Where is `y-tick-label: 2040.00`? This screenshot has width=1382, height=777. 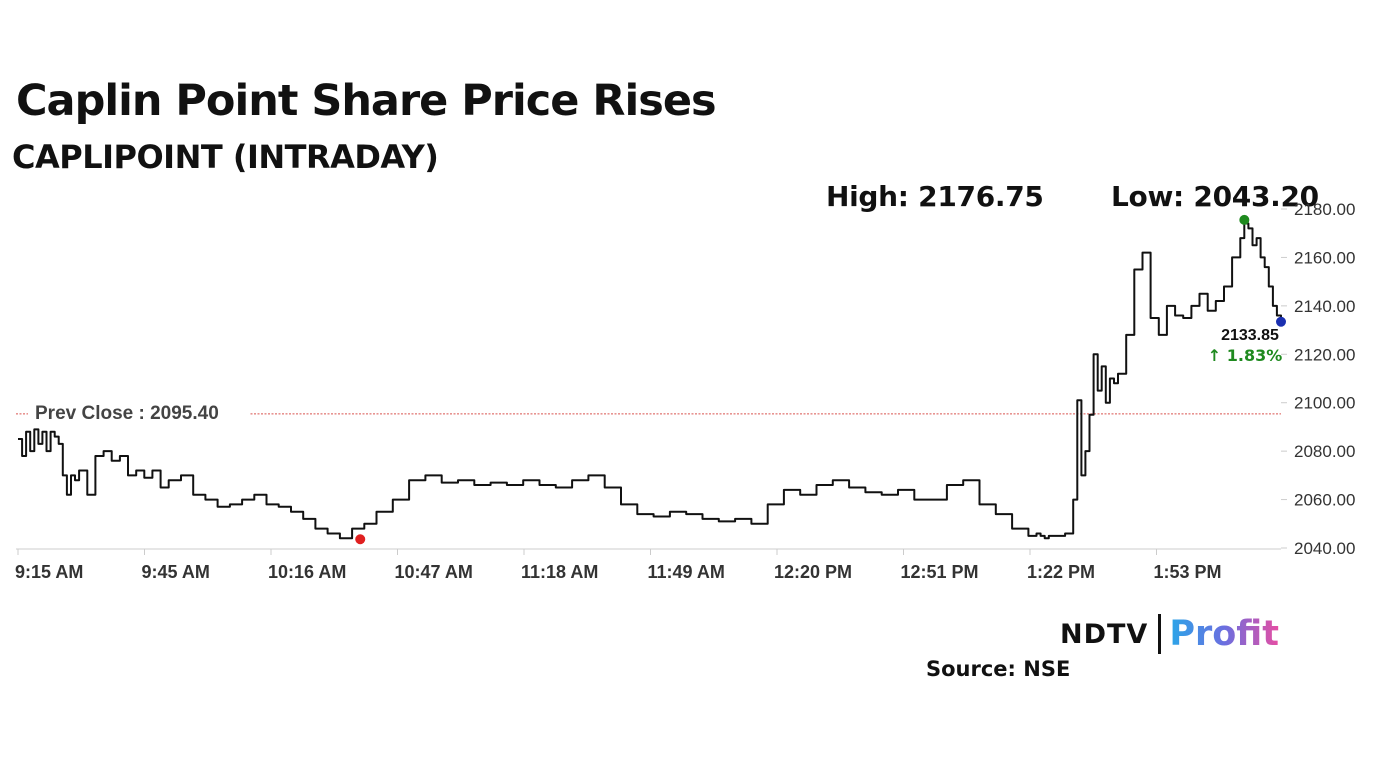
y-tick-label: 2040.00 is located at coordinates (1324, 548).